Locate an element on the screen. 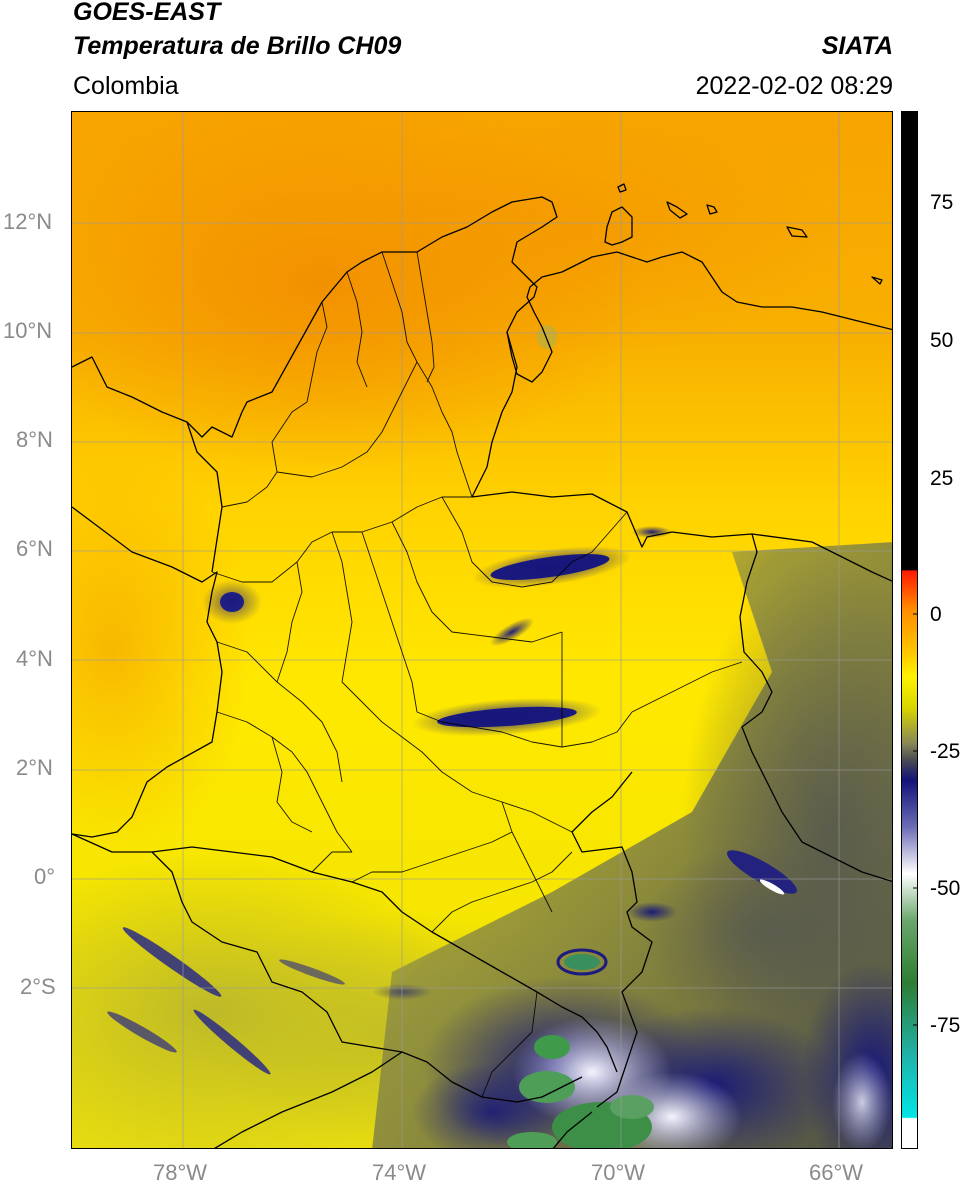 Image resolution: width=966 pixels, height=1190 pixels. lat-label: 10°N is located at coordinates (28, 330).